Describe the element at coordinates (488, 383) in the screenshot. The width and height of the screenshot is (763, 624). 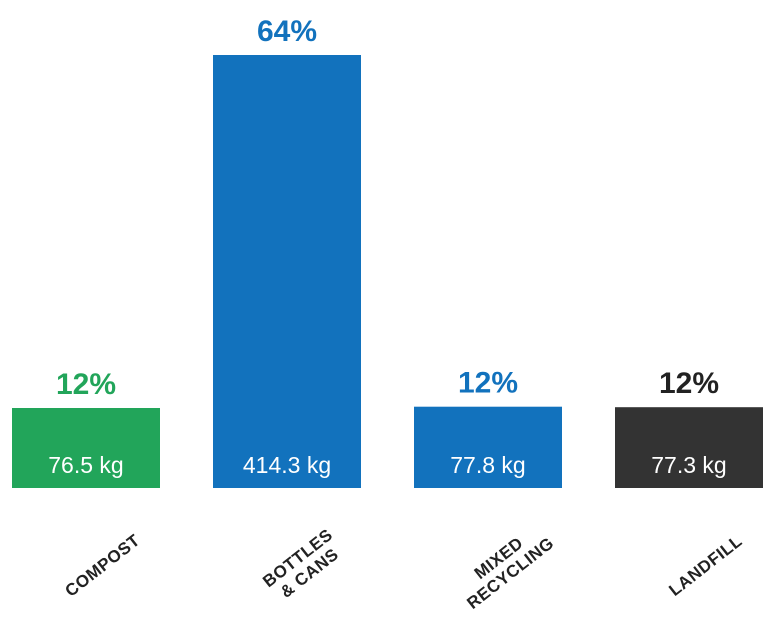
I see `percent-label-2: 12%` at that location.